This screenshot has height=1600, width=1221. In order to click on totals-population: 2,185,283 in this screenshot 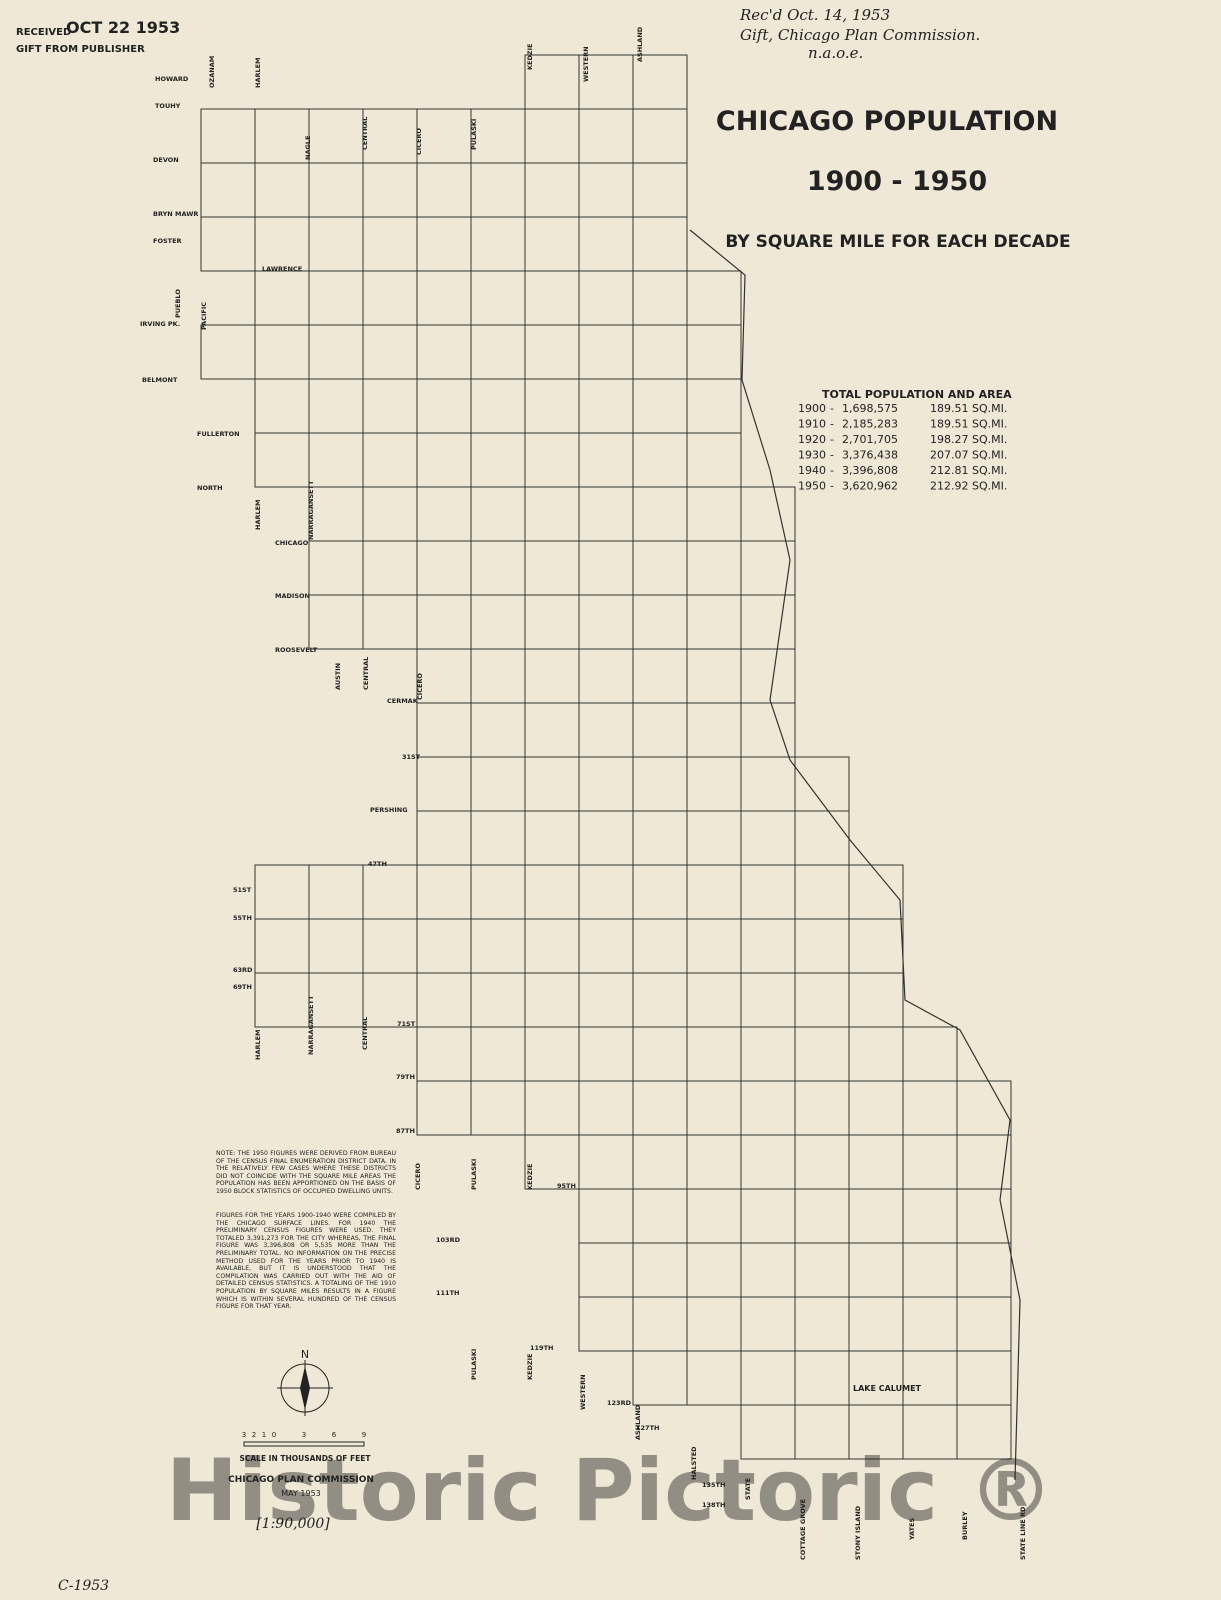, I will do `click(870, 424)`.